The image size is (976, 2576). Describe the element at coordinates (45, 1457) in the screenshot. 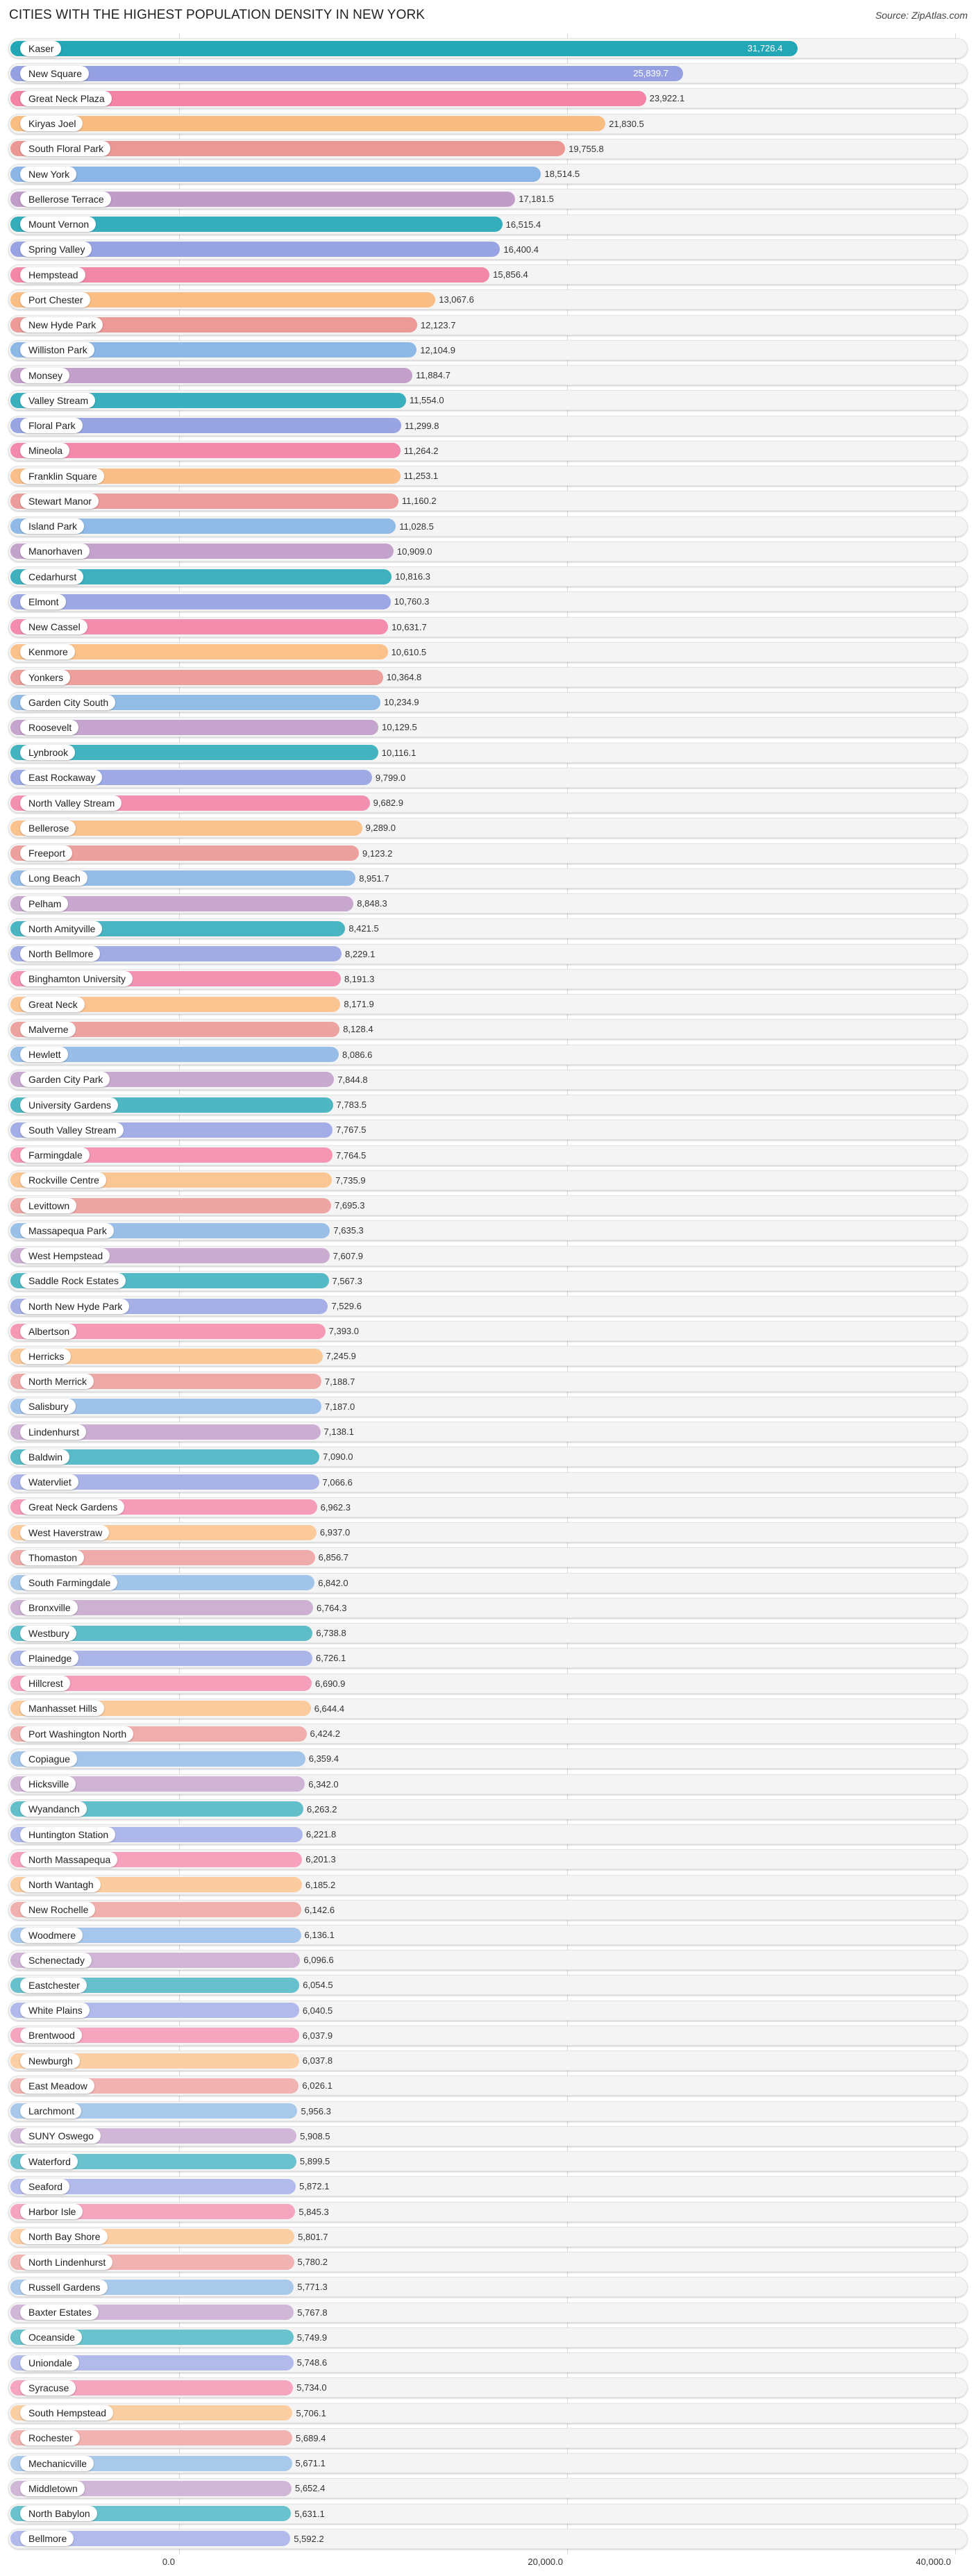

I see `category-label: Baldwin` at that location.